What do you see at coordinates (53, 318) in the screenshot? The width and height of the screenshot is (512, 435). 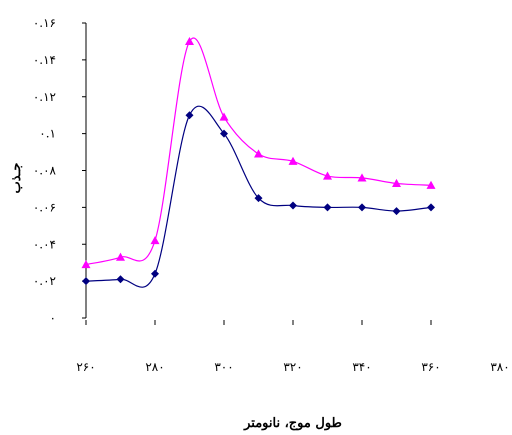 I see `y-tick-label: ۰` at bounding box center [53, 318].